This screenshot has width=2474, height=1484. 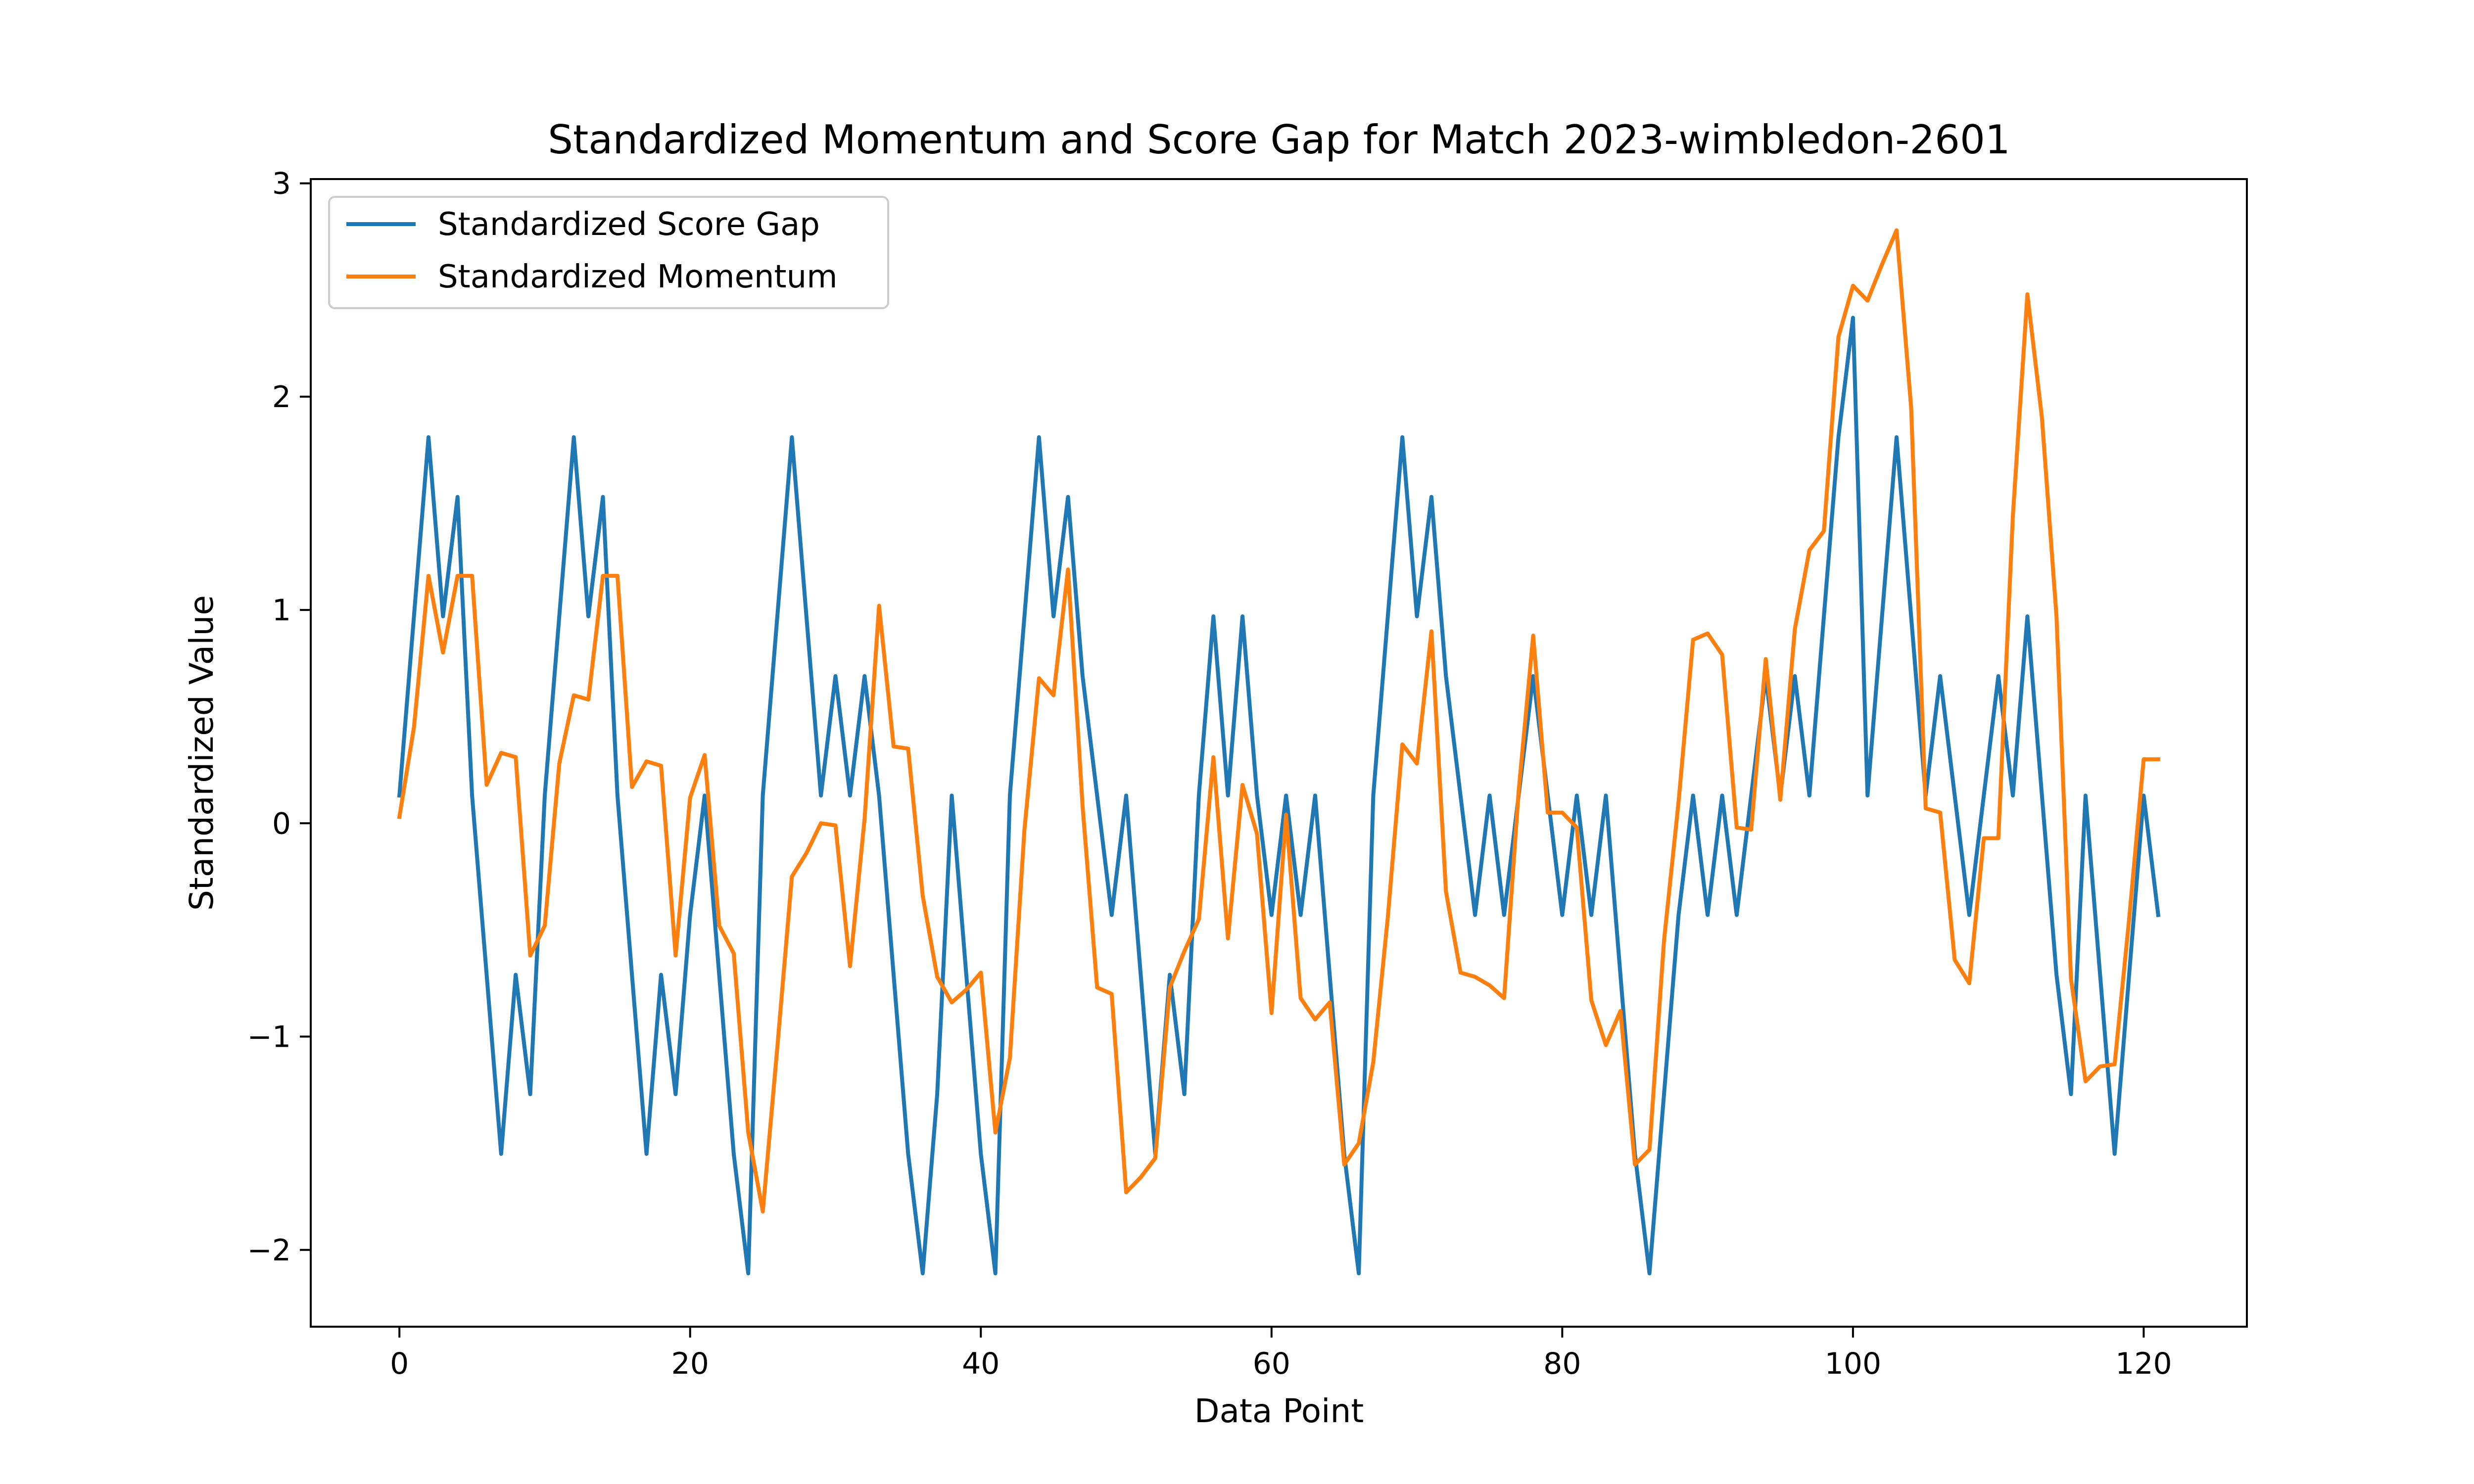 I want to click on x-tick-label: 80, so click(x=1562, y=1363).